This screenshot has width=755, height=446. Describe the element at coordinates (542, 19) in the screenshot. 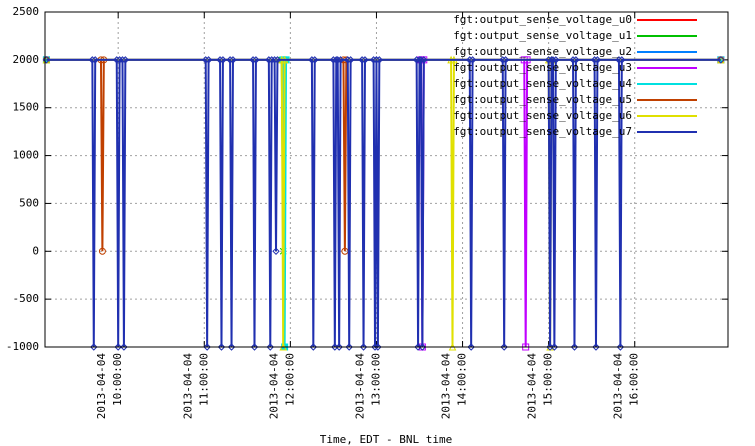

I see `legend-label: fgt:output_sense_voltage_u0` at that location.